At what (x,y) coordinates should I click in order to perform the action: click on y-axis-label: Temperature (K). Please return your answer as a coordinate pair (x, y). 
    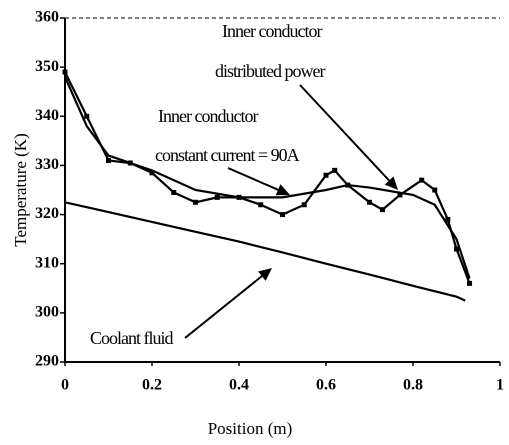
    Looking at the image, I should click on (20, 190).